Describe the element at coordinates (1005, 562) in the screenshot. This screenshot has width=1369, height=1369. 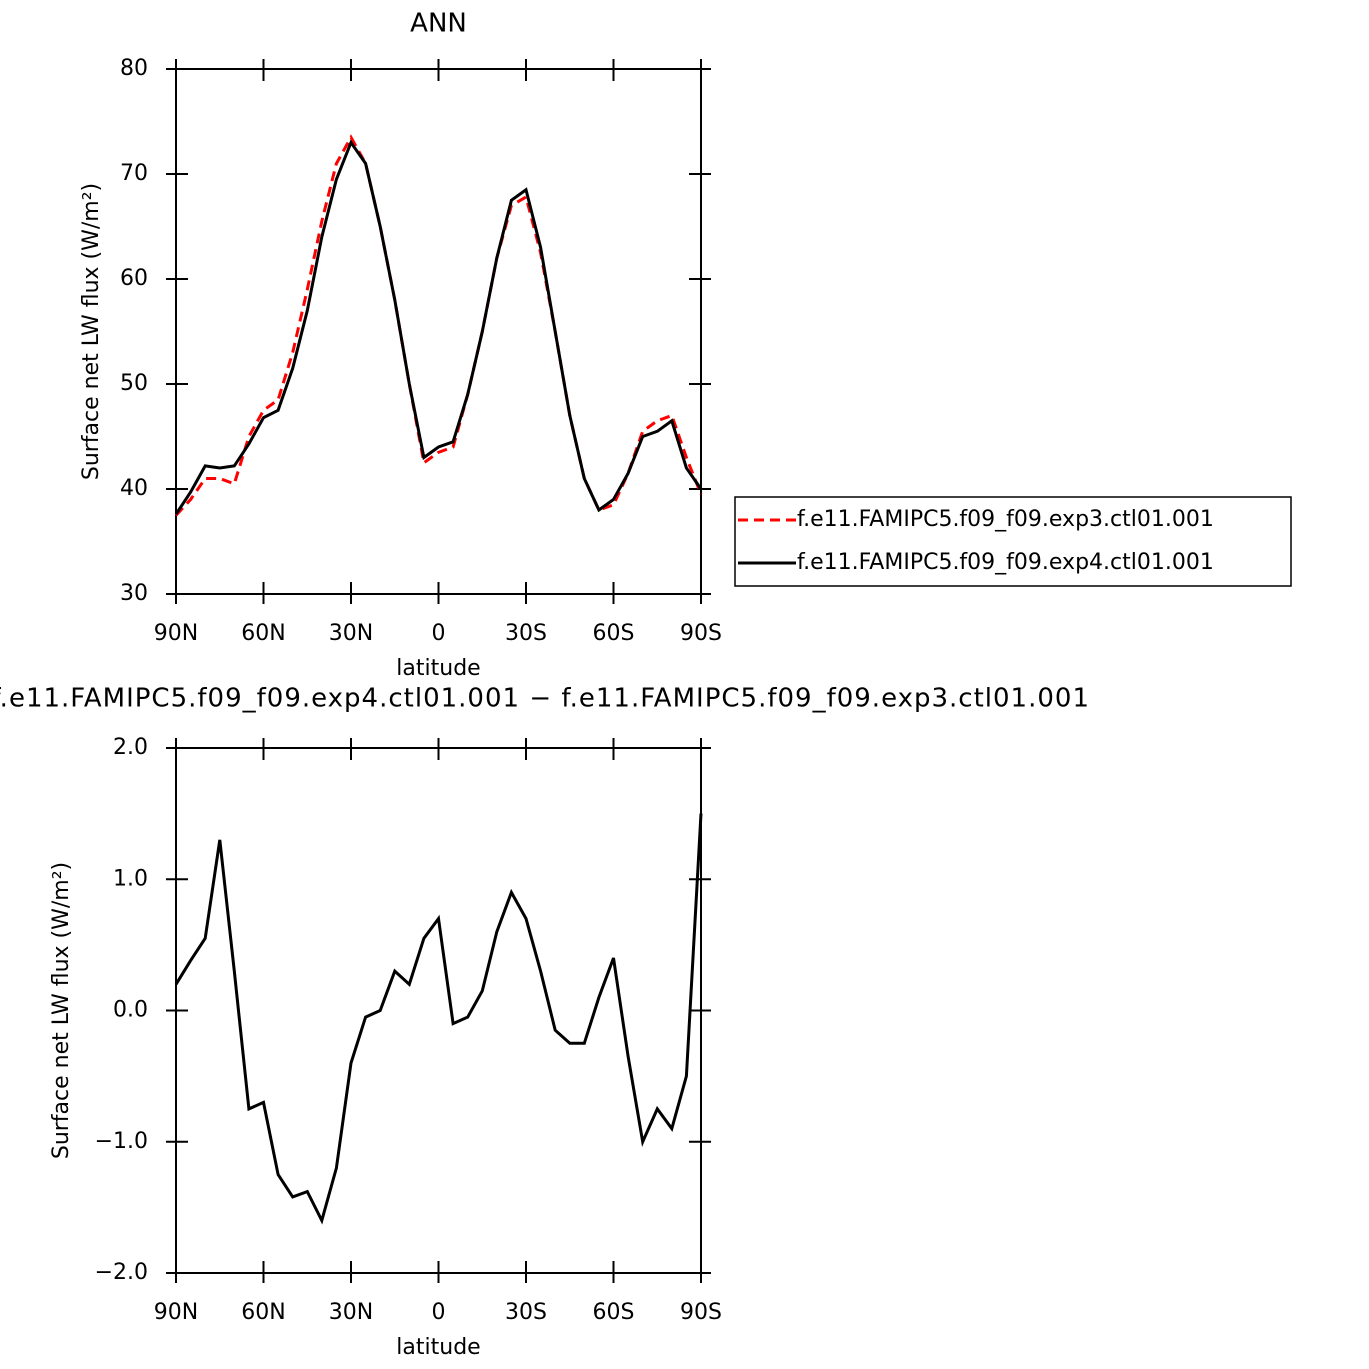
I see `legend-label: f.e11.FAMIPC5.f09_f09.exp4.ctl01.001` at that location.